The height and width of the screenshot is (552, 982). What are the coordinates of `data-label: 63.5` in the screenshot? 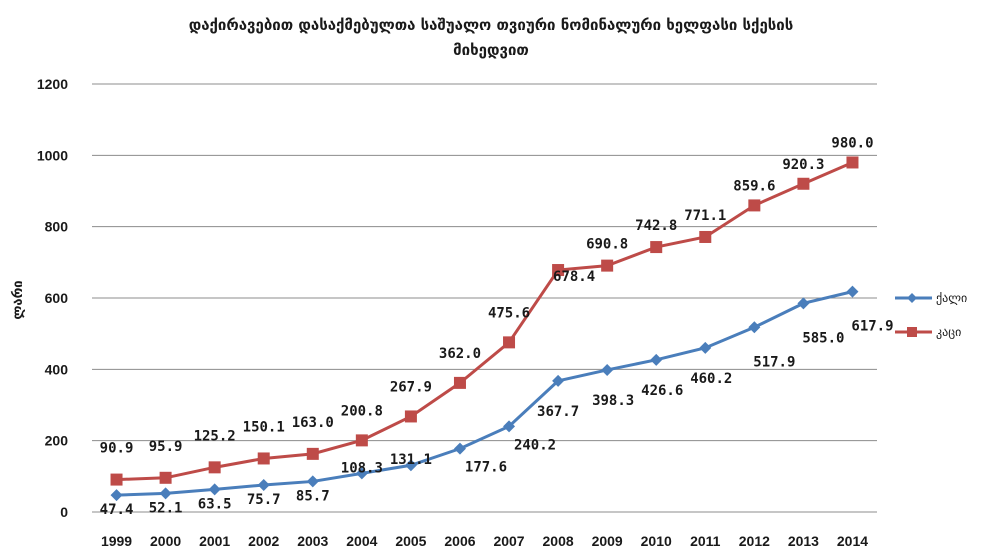 It's located at (215, 504).